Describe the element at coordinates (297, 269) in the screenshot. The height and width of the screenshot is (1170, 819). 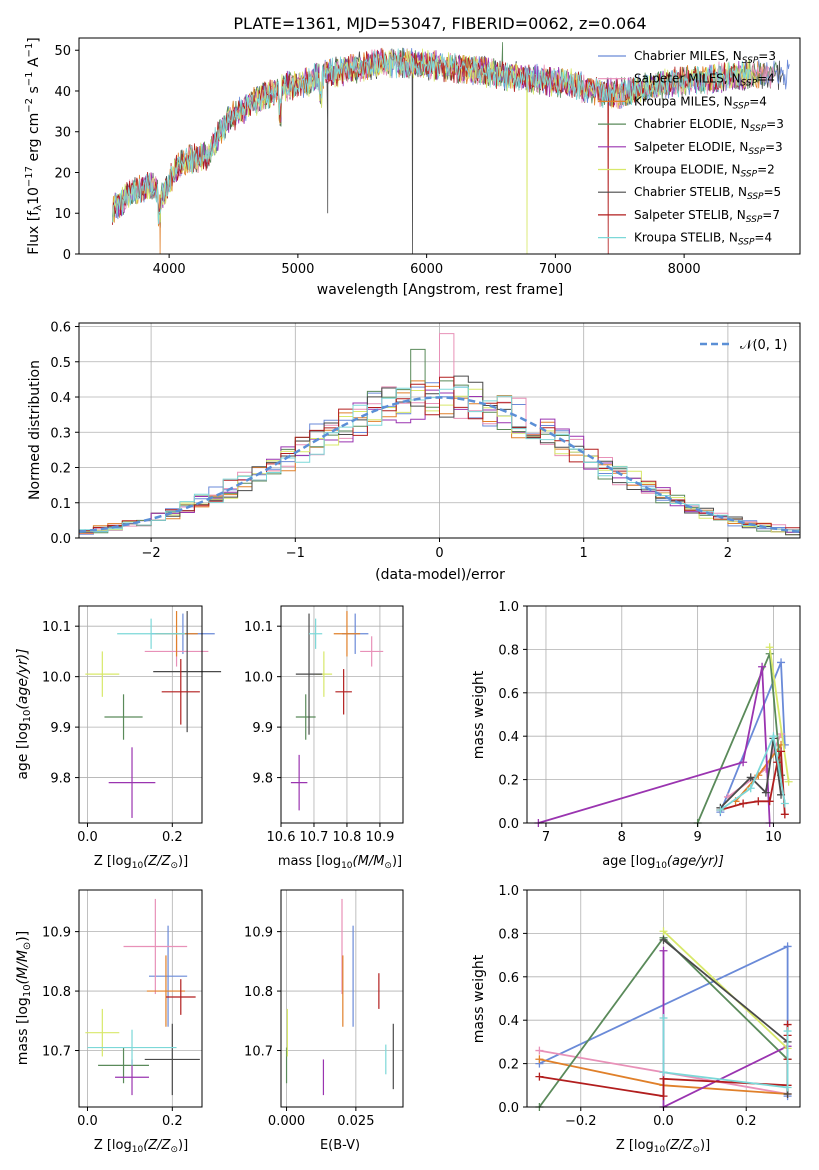
I see `spectrum-xtick-label: 5000` at that location.